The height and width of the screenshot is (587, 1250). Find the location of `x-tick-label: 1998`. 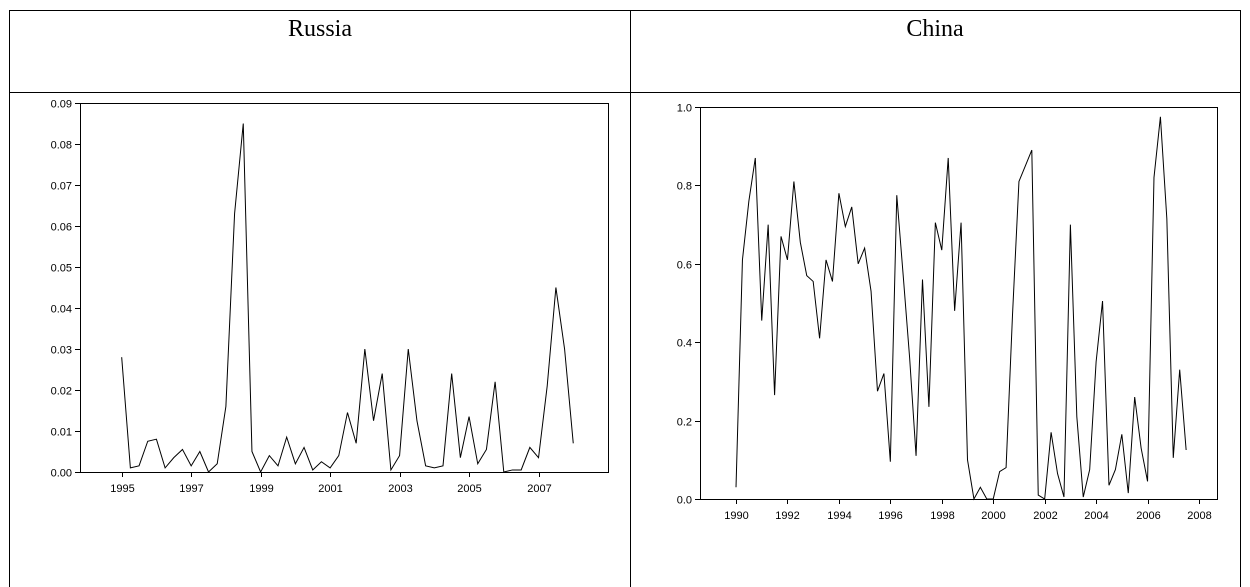

x-tick-label: 1998 is located at coordinates (942, 516).